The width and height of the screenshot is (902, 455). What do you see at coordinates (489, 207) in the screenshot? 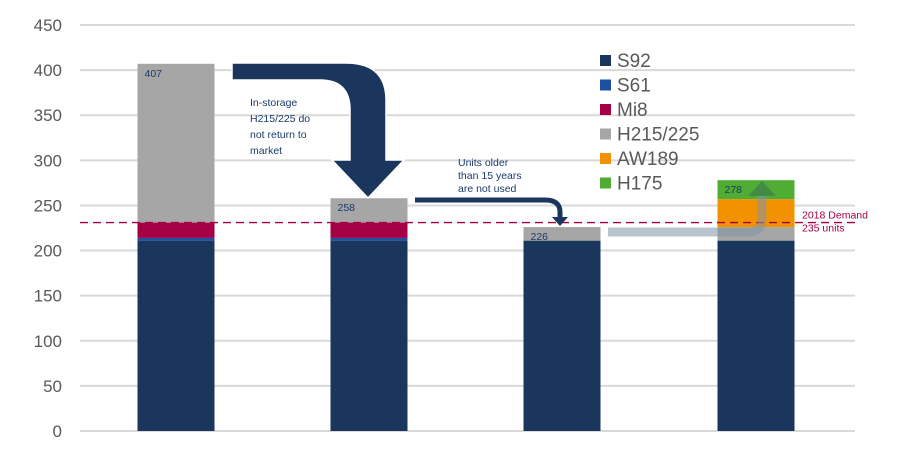
I see `small-curved-arrow` at bounding box center [489, 207].